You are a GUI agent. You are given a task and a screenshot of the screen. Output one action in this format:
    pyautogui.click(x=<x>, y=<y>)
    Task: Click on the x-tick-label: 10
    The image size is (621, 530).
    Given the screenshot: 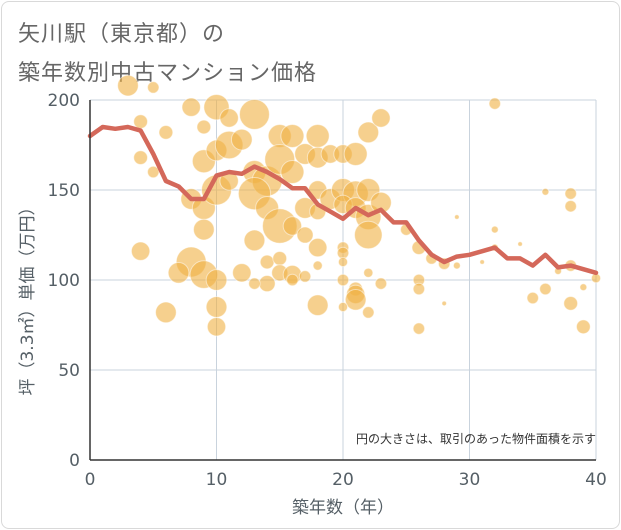 What is the action you would take?
    pyautogui.click(x=217, y=480)
    